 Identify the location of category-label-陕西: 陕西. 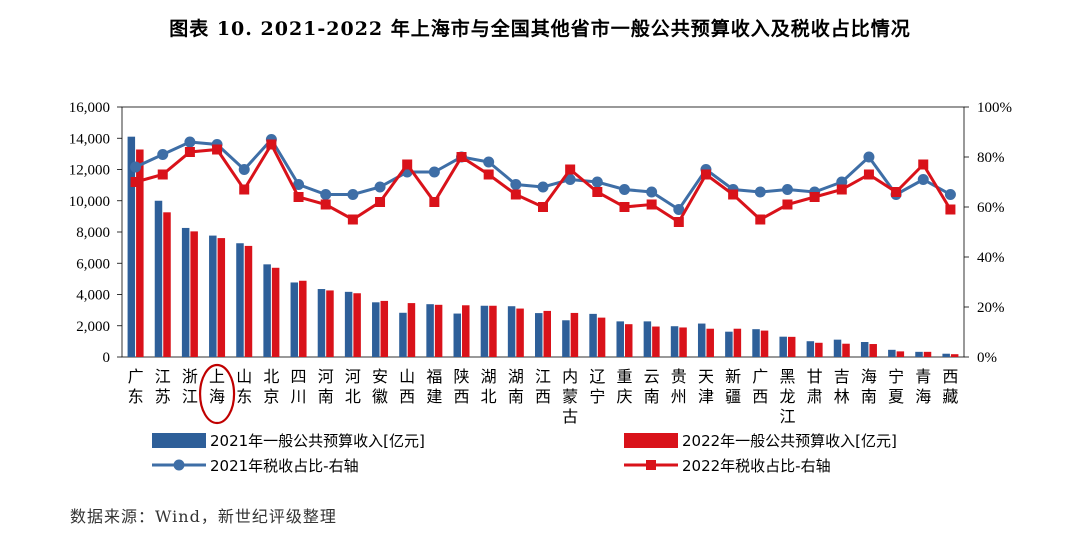
(462, 386).